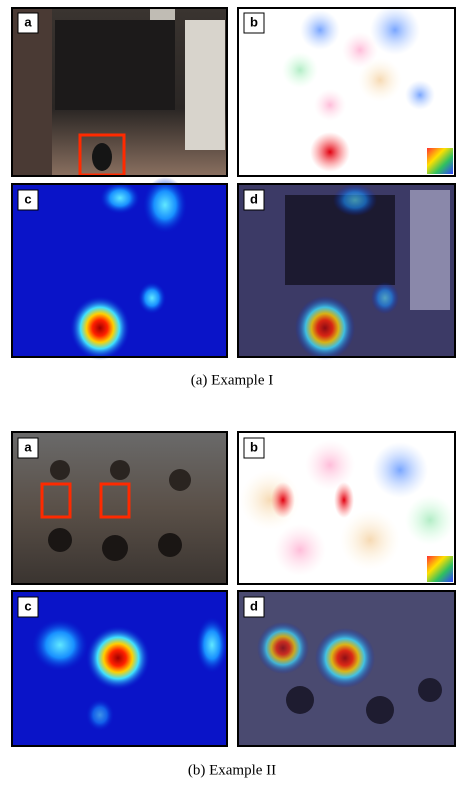 This screenshot has height=789, width=456. I want to click on caption: (a) Example I, so click(232, 380).